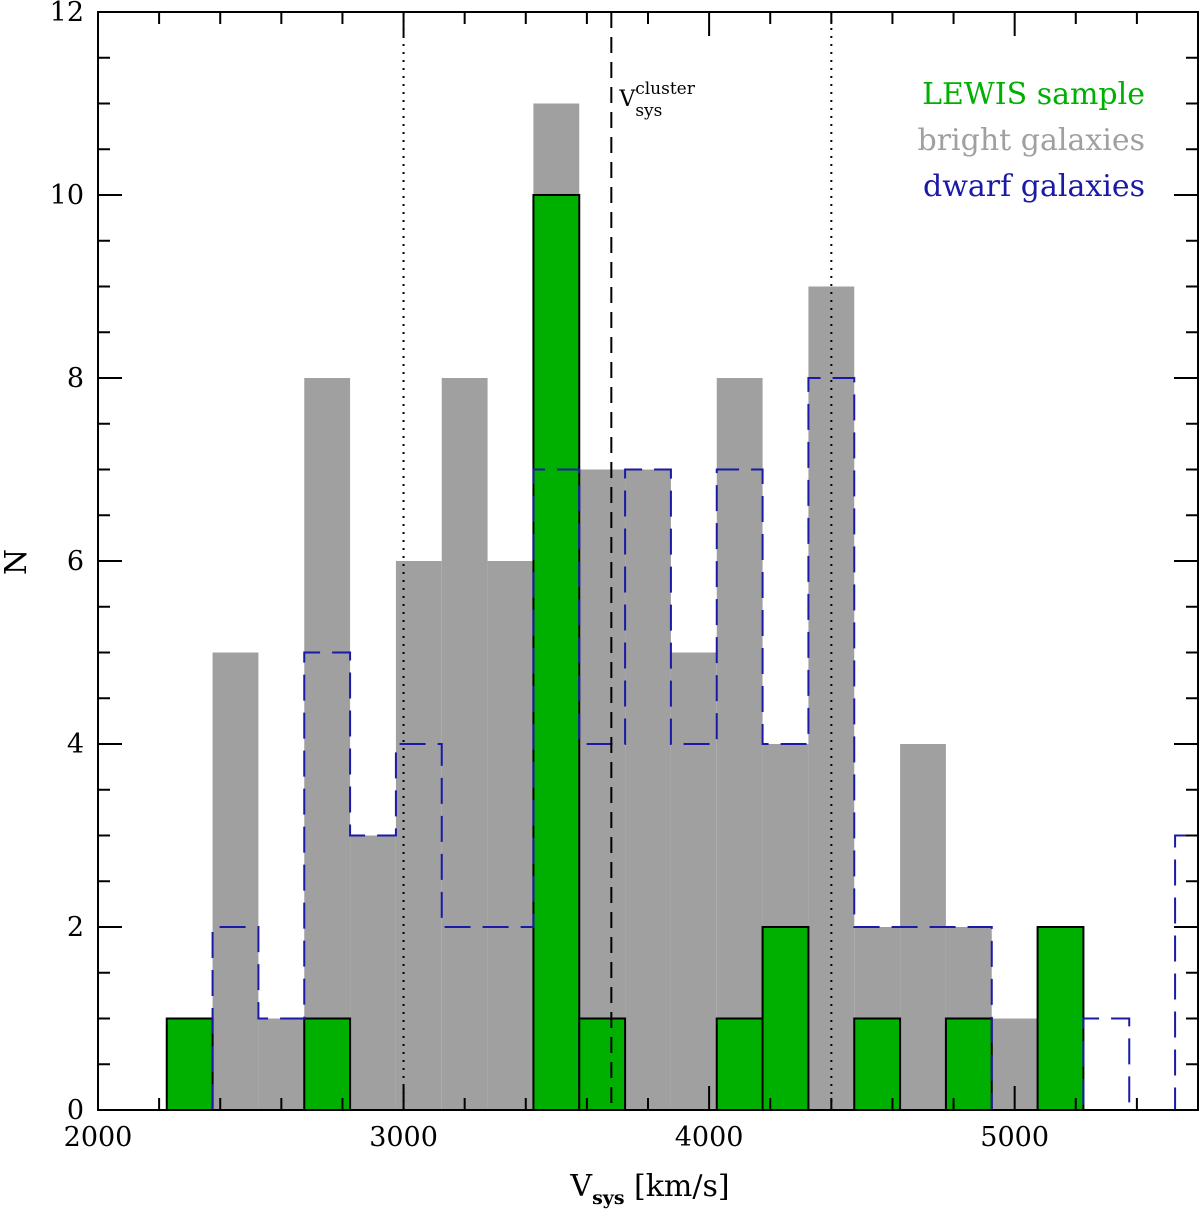 The height and width of the screenshot is (1211, 1200). What do you see at coordinates (75, 744) in the screenshot?
I see `y-tick-label: 4` at bounding box center [75, 744].